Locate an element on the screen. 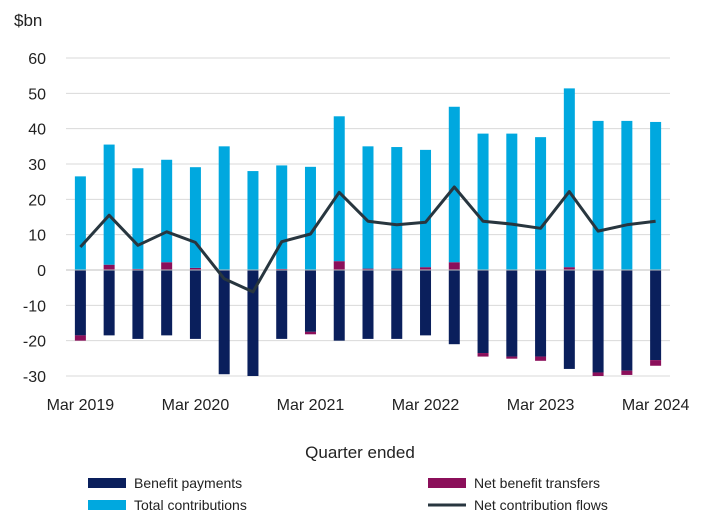 Image resolution: width=709 pixels, height=519 pixels. x-tick-label: Mar 2020 is located at coordinates (196, 405).